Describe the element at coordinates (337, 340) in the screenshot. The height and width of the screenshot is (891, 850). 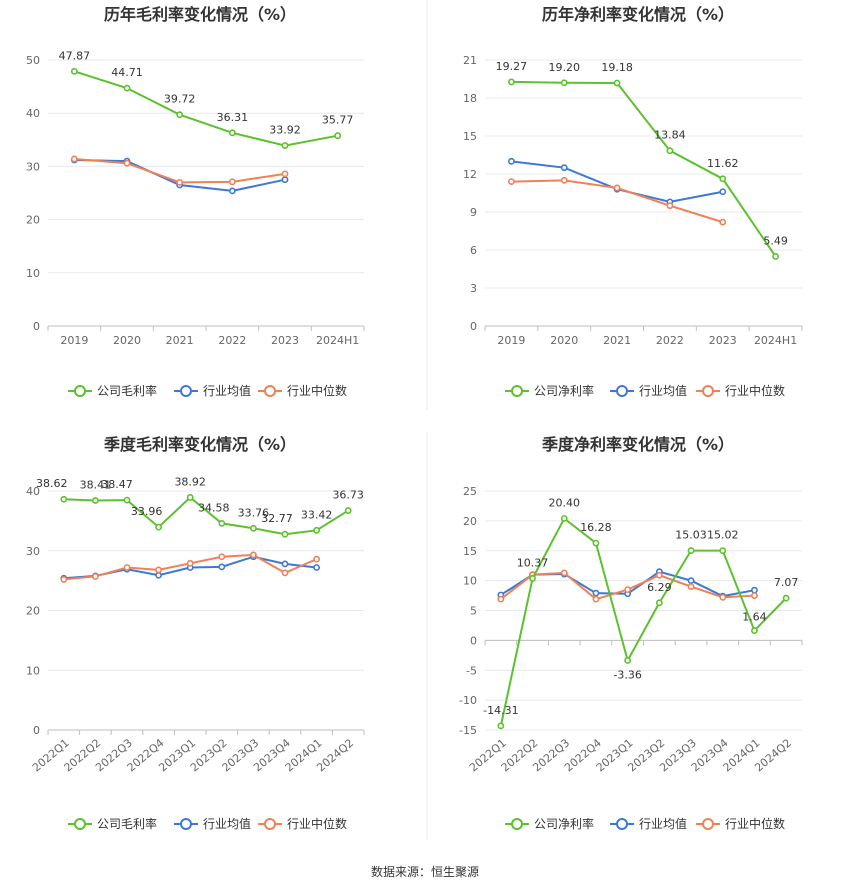
I see `x-tick-label: 2024H1` at that location.